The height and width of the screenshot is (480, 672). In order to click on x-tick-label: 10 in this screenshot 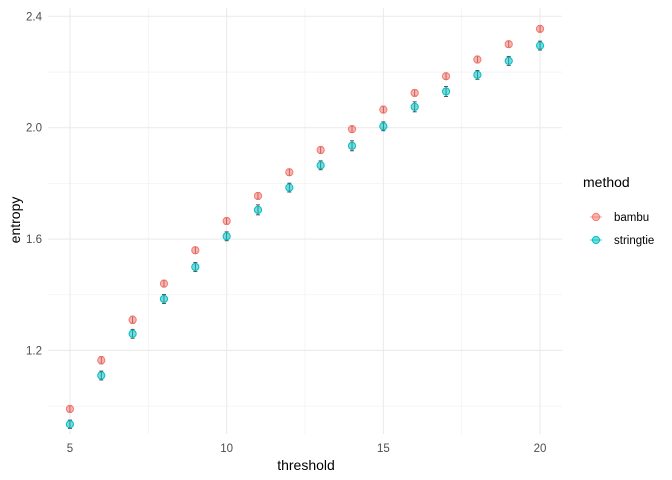, I will do `click(226, 449)`.